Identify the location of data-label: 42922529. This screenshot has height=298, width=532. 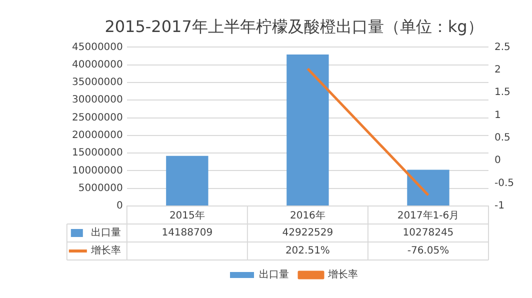
(308, 233).